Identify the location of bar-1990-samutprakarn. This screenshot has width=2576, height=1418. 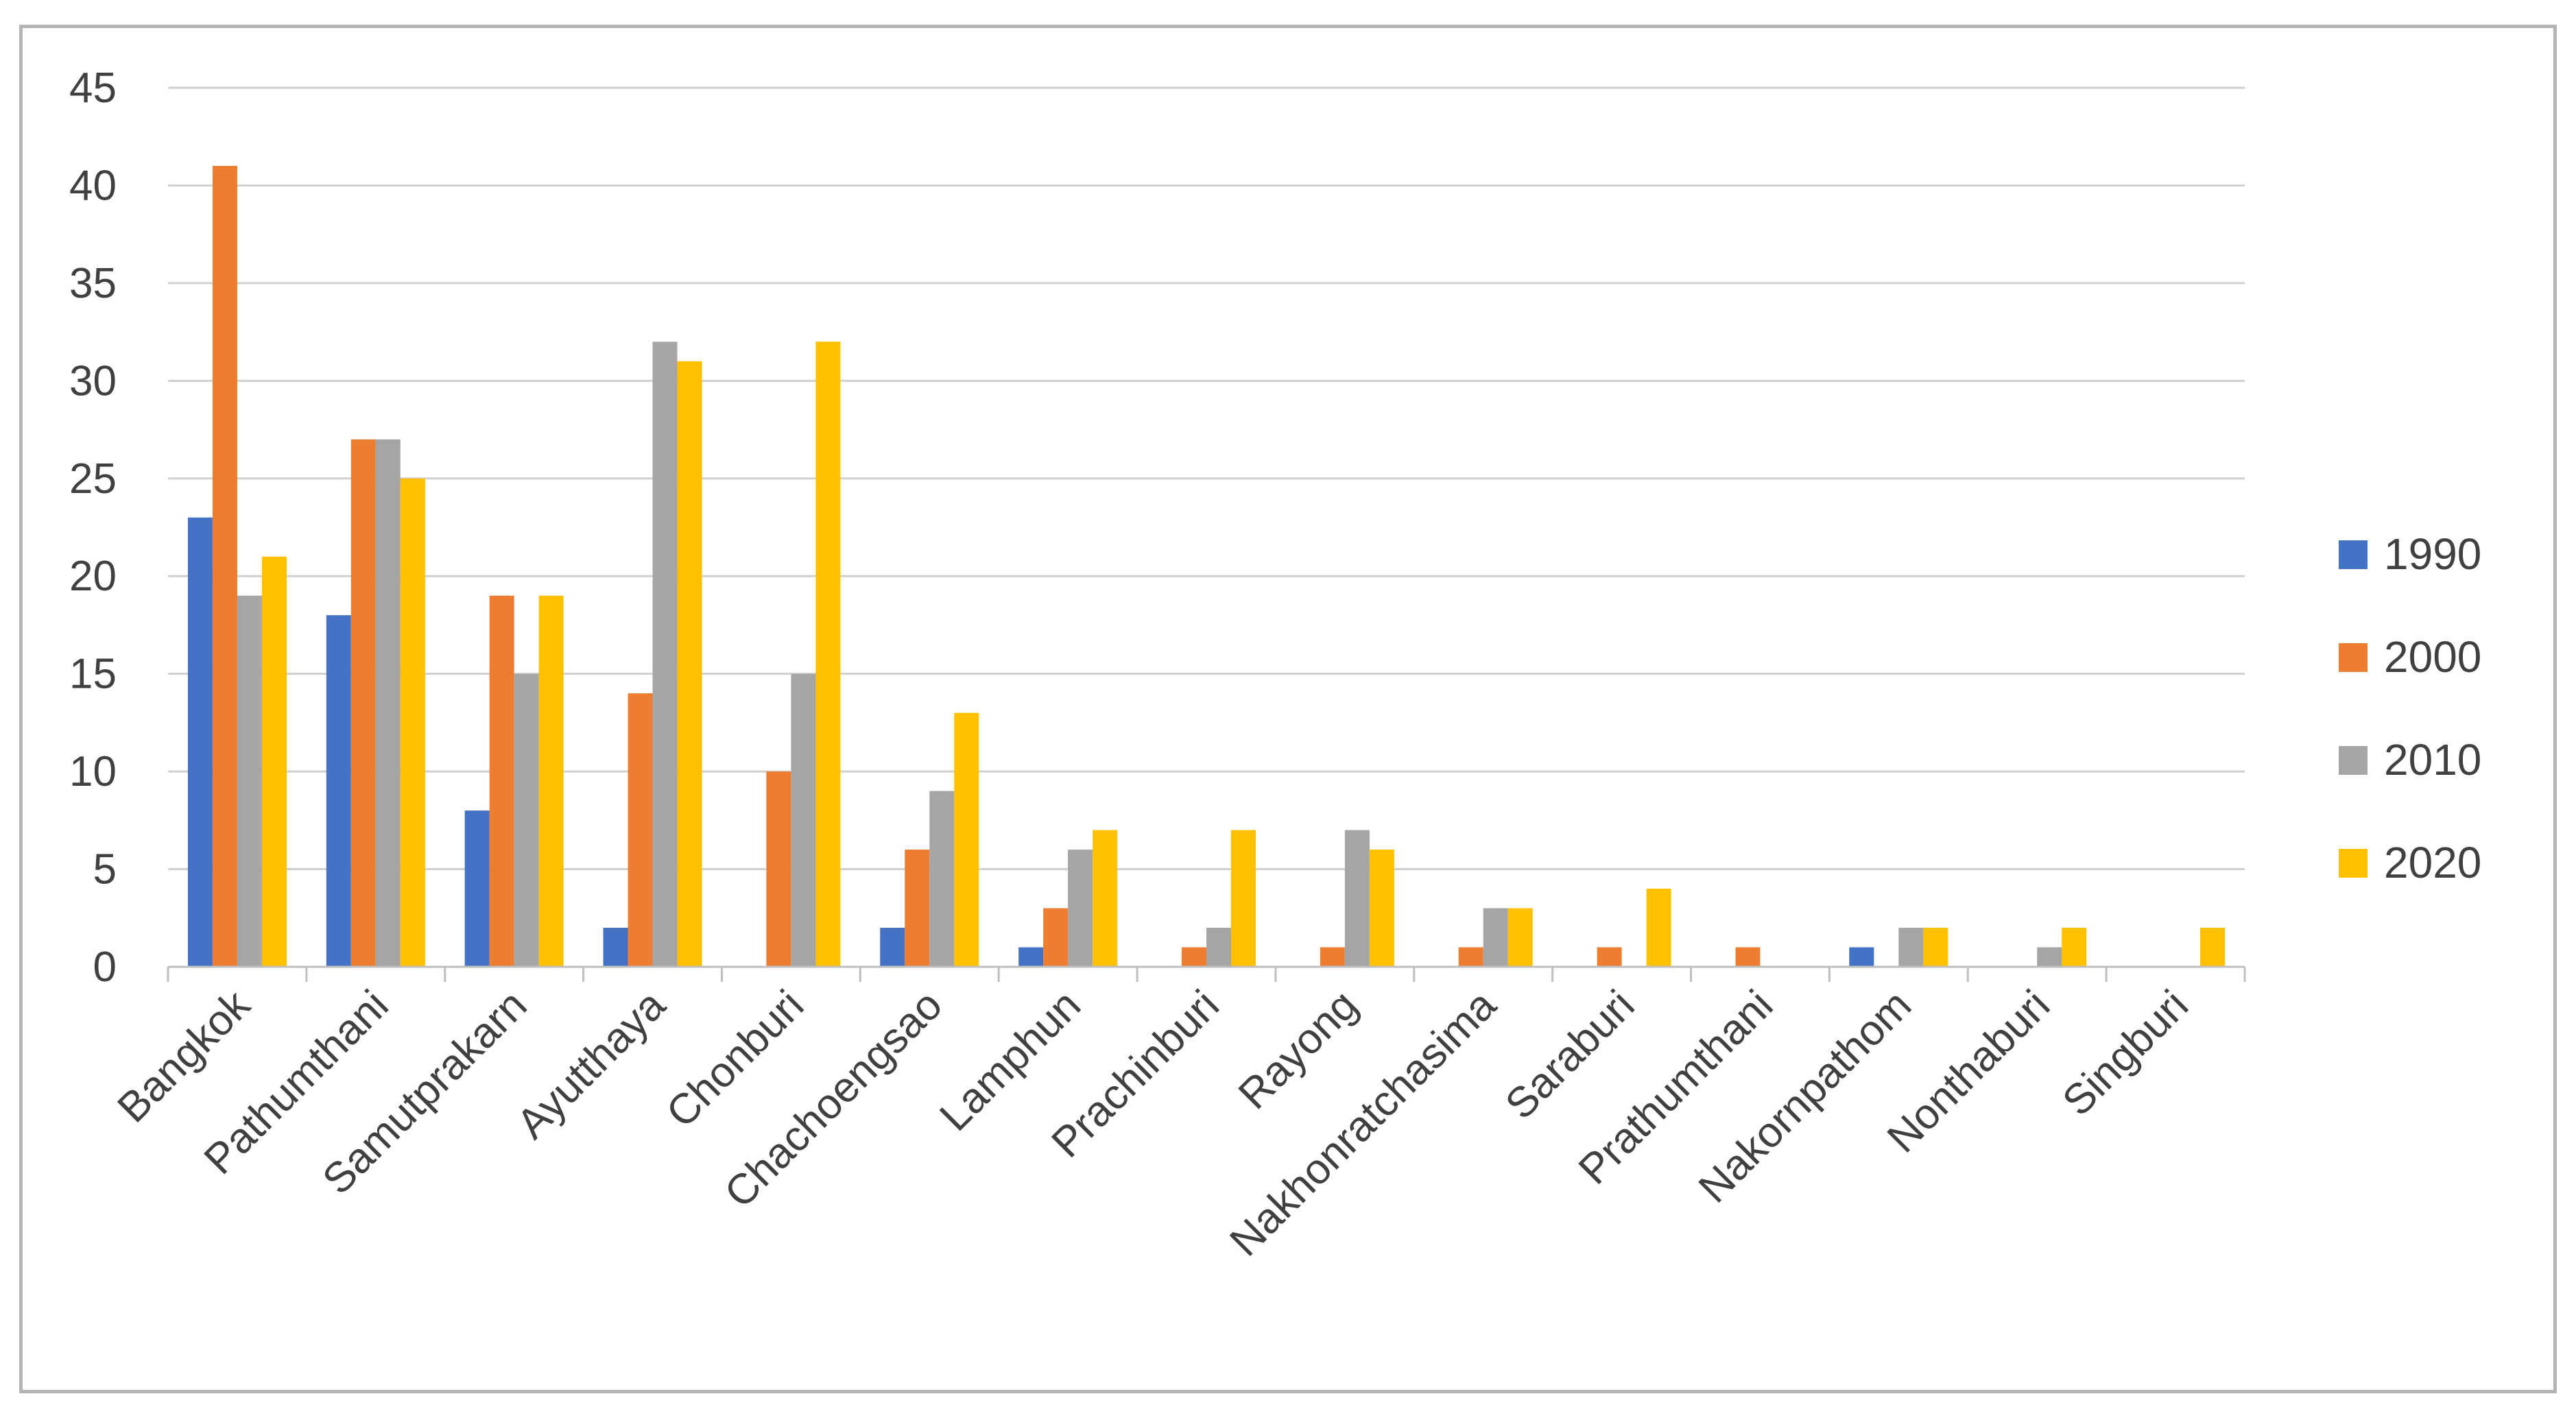
(477, 889).